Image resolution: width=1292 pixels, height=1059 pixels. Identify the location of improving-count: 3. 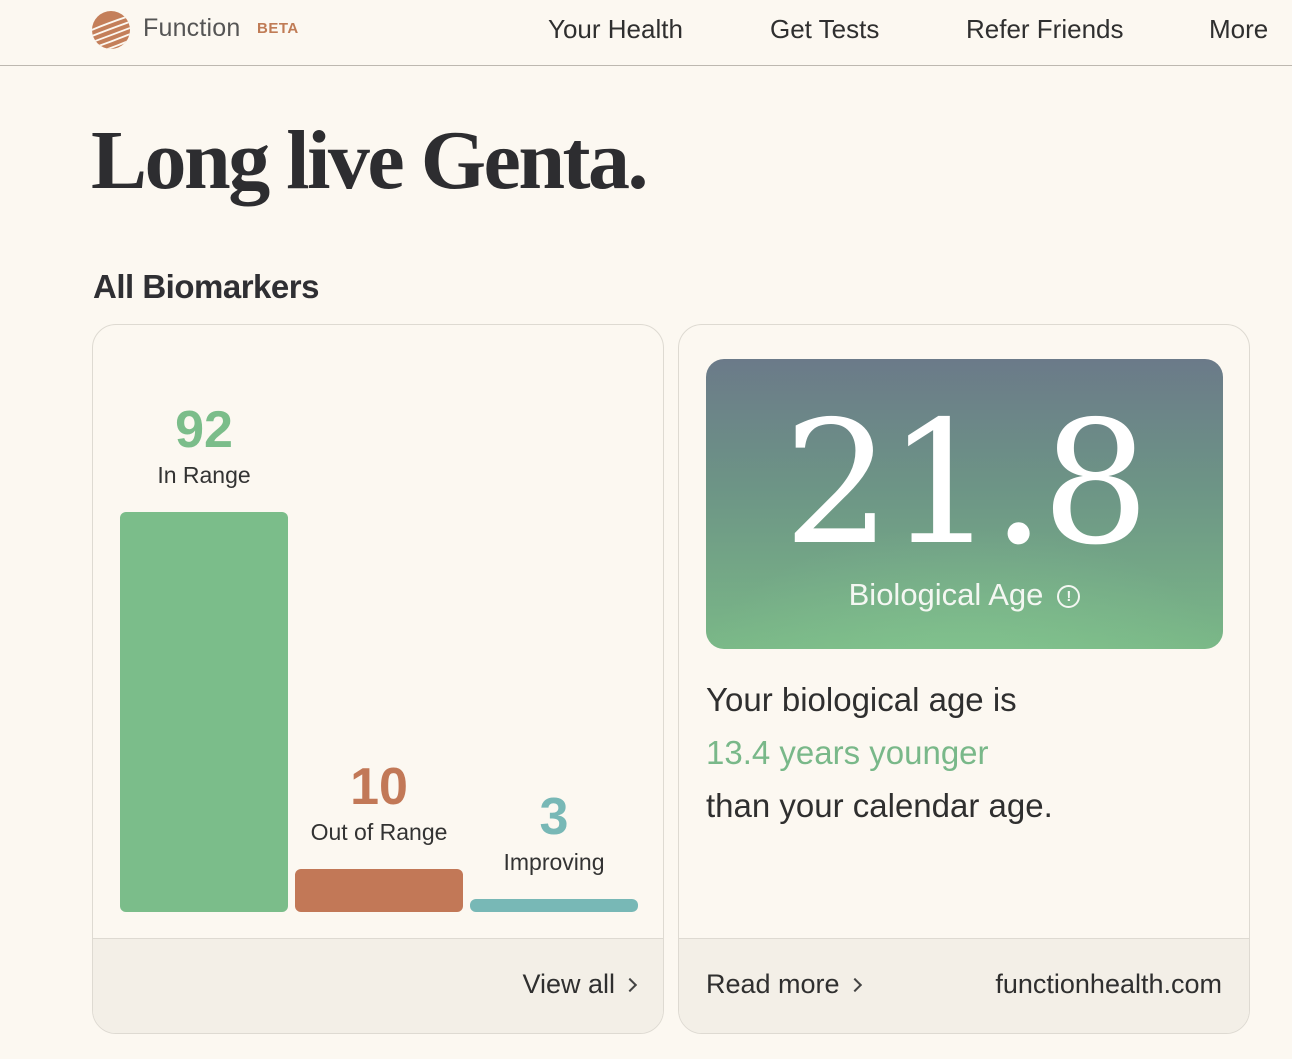
(554, 817).